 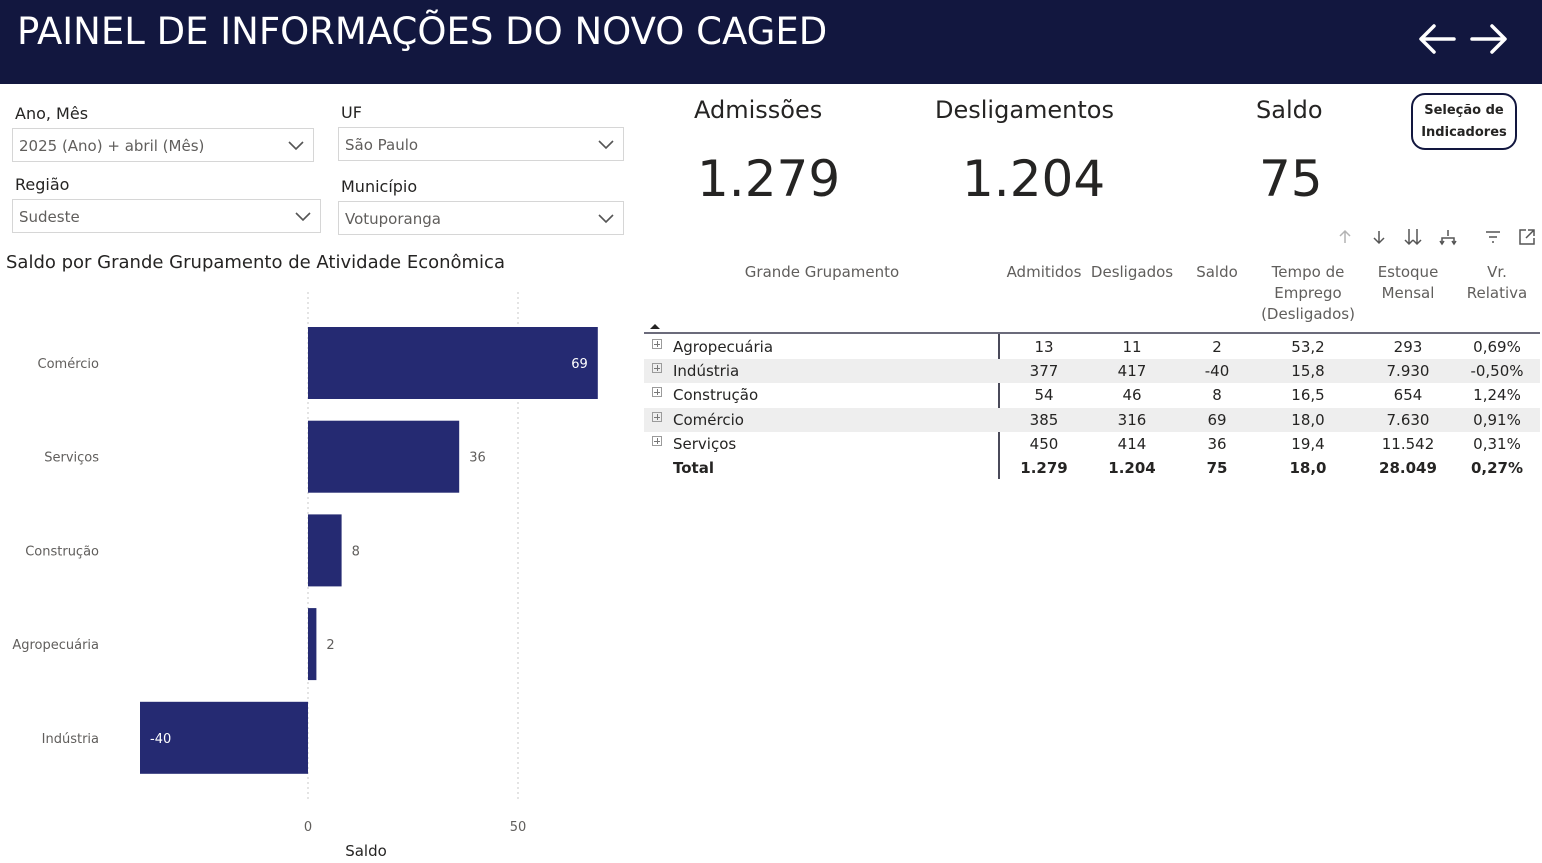 What do you see at coordinates (1408, 395) in the screenshot?
I see `cell-estoque: 654` at bounding box center [1408, 395].